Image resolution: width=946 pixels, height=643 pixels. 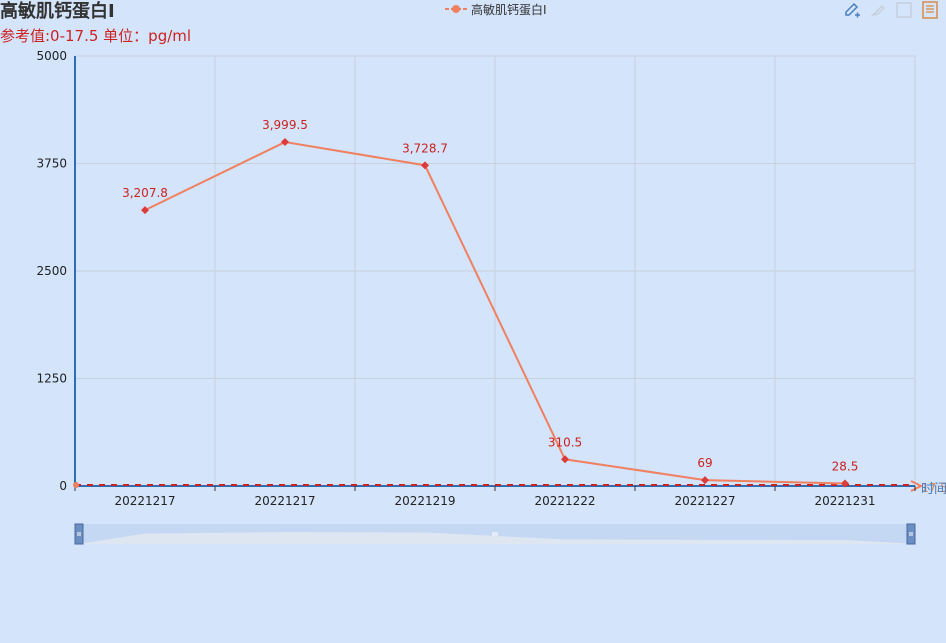 I want to click on data-label: 3,999.5, so click(x=285, y=125).